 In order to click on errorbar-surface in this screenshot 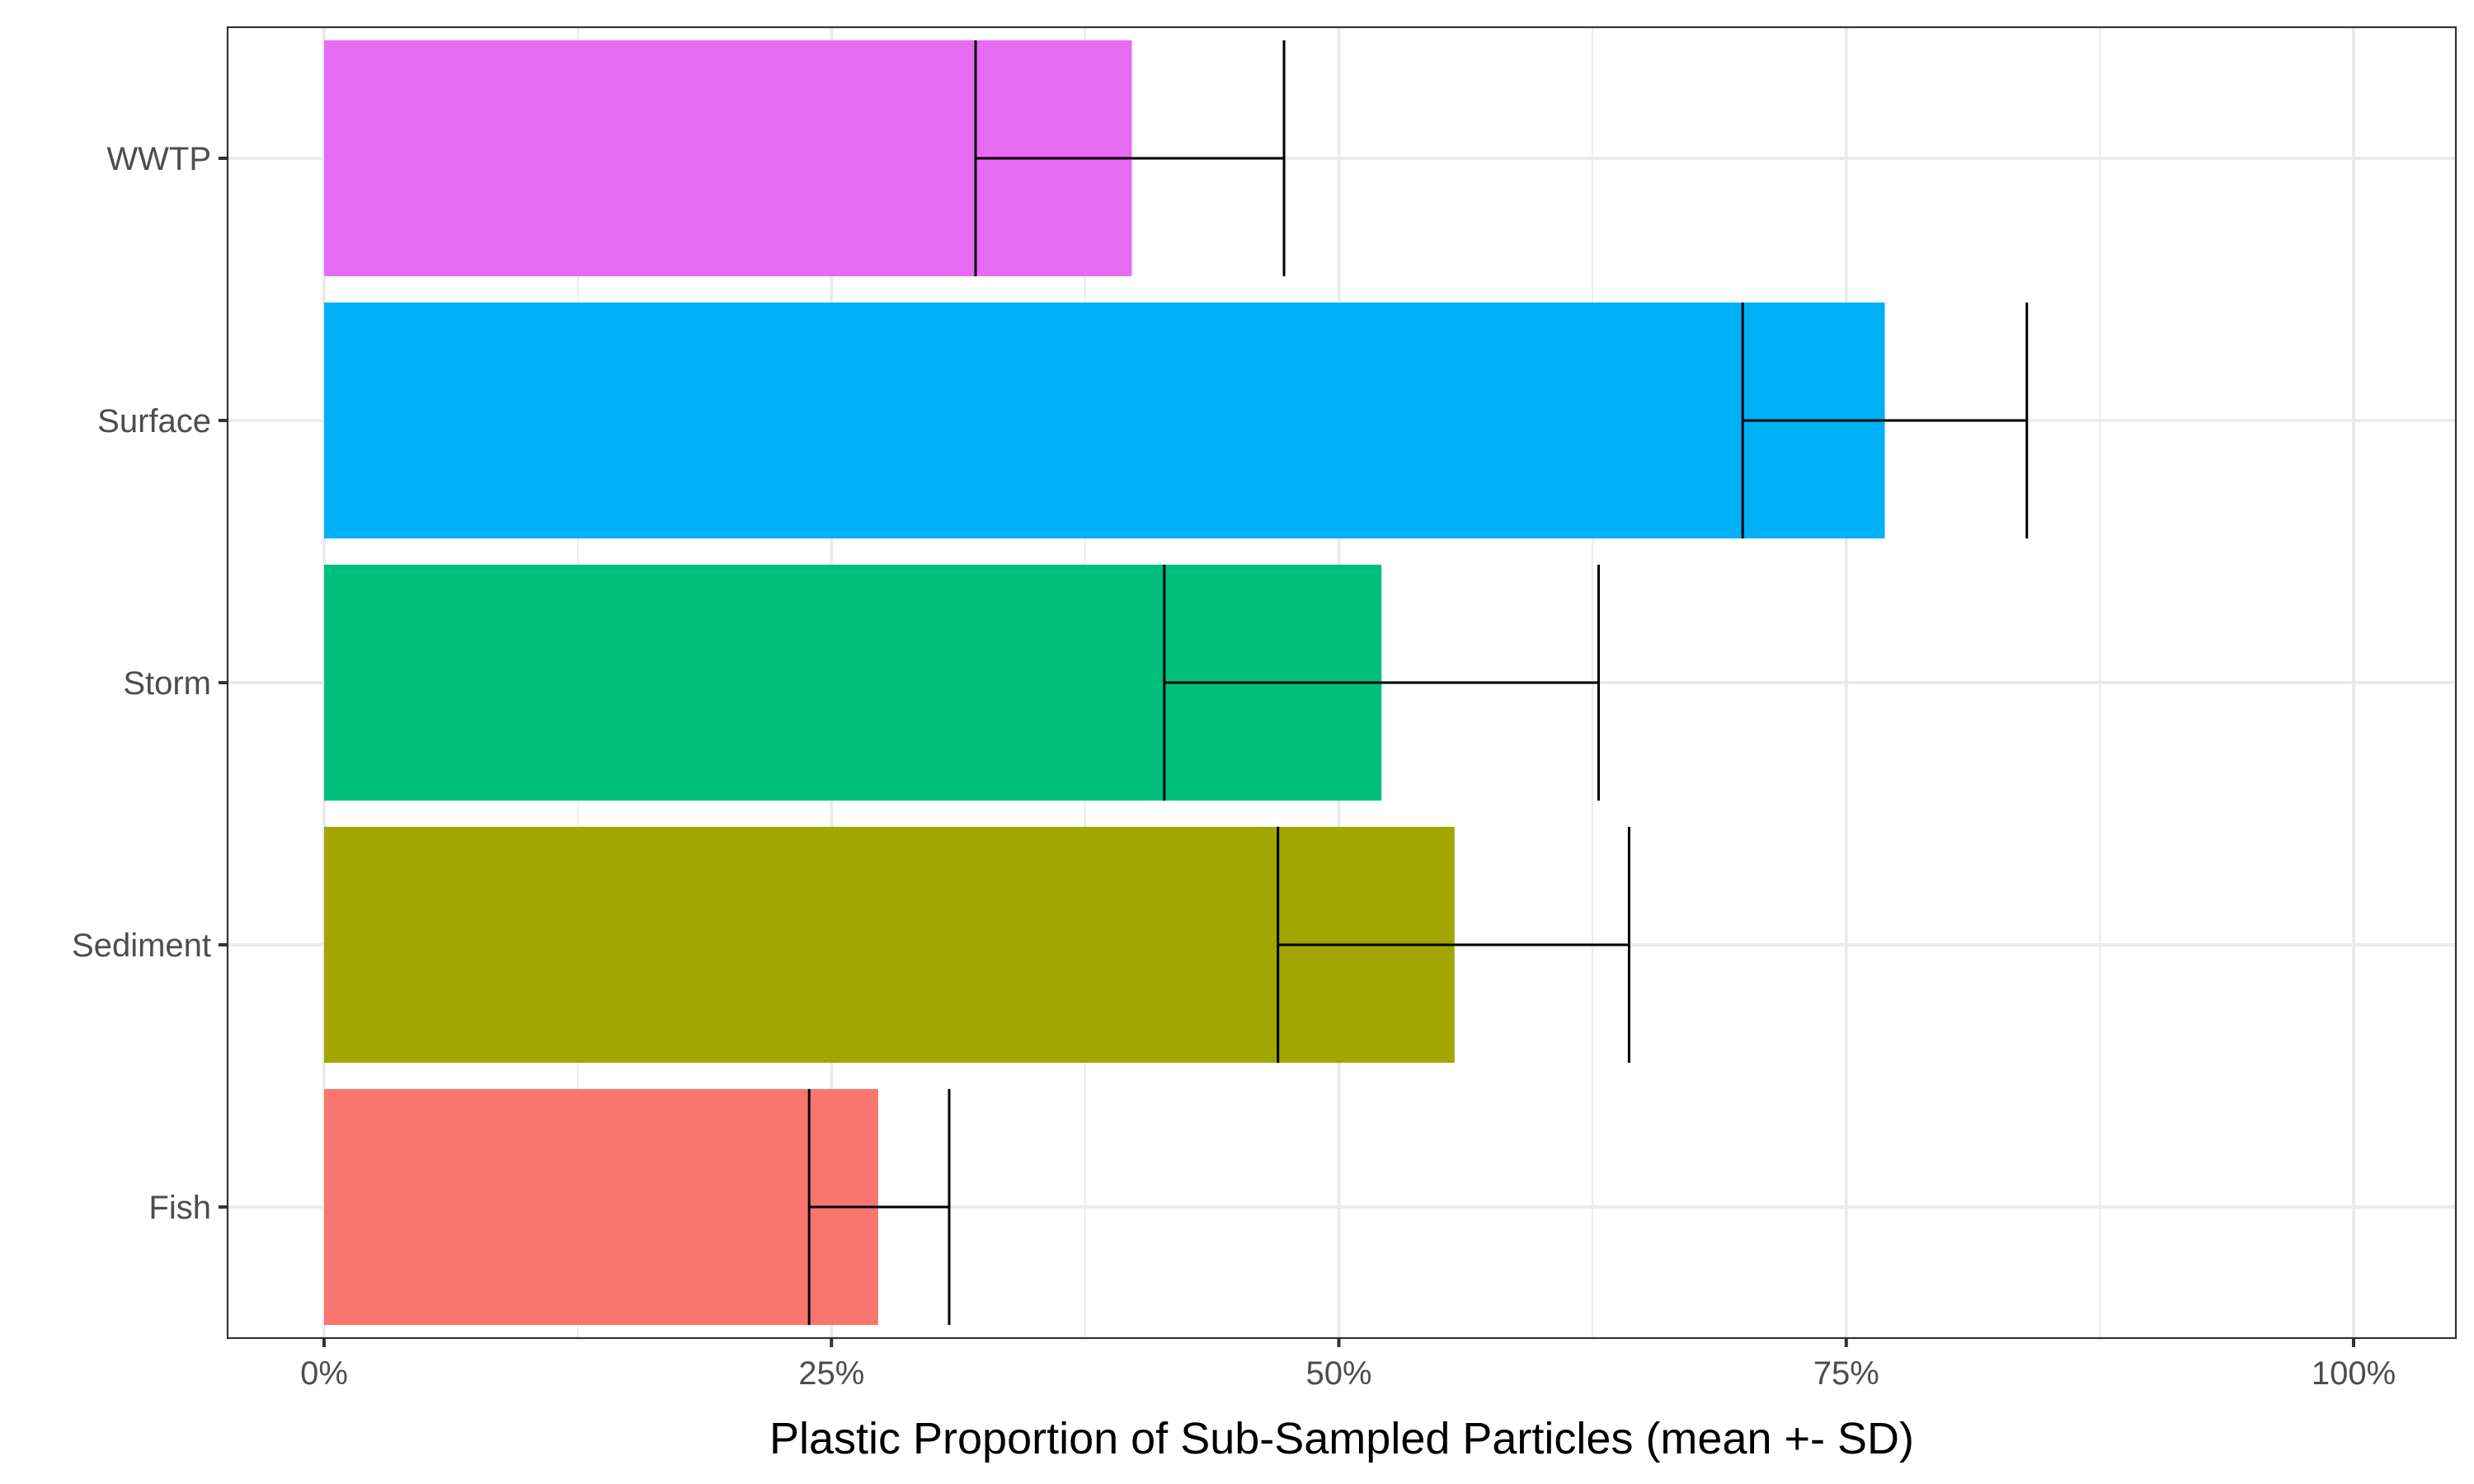, I will do `click(1885, 420)`.